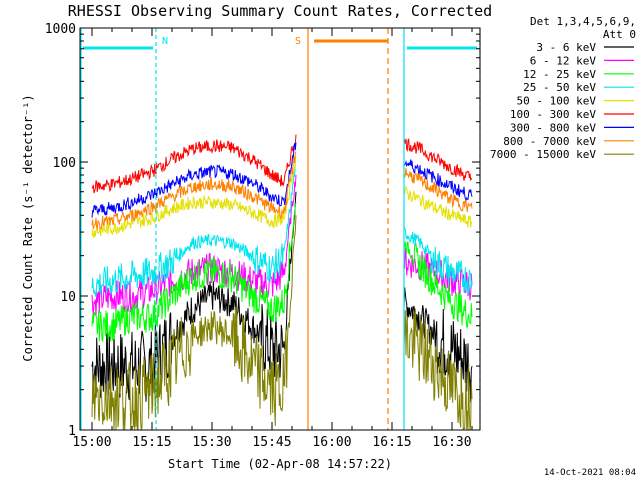 Image resolution: width=640 pixels, height=480 pixels. What do you see at coordinates (583, 21) in the screenshot?
I see `legend-header-line-1: Det 1,3,4,5,6,9,` at bounding box center [583, 21].